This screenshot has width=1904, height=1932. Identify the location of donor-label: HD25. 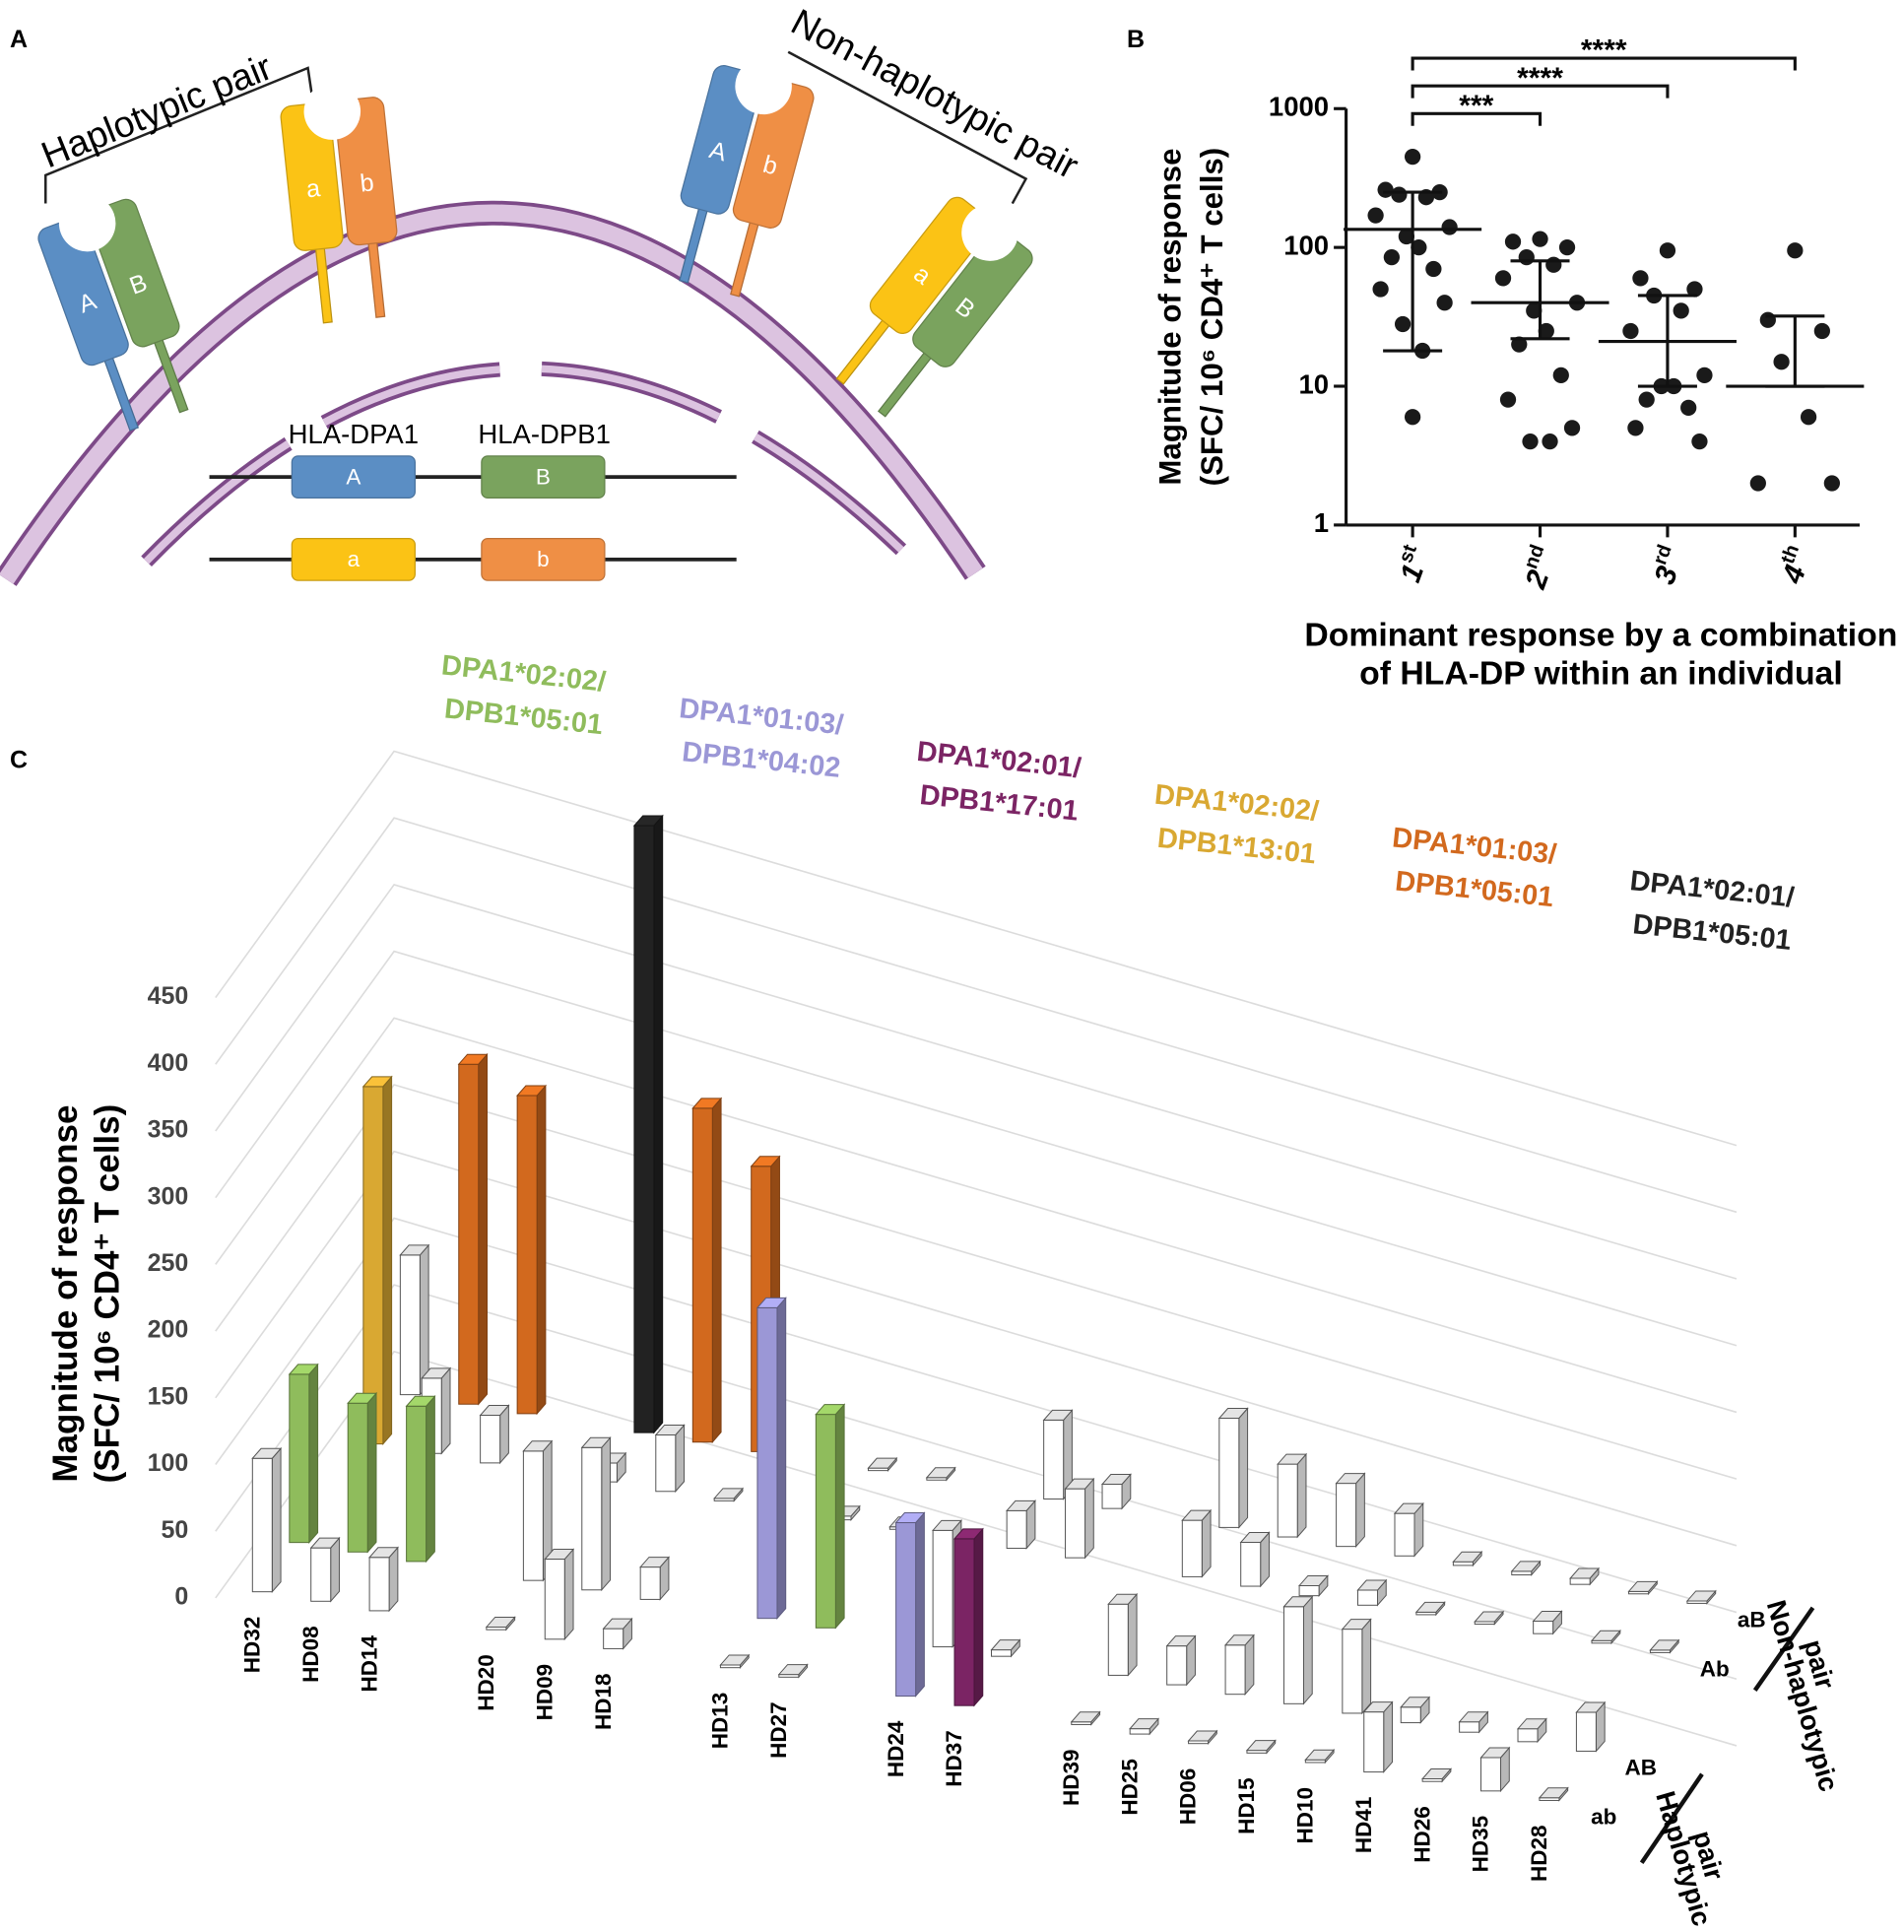
(1129, 1787).